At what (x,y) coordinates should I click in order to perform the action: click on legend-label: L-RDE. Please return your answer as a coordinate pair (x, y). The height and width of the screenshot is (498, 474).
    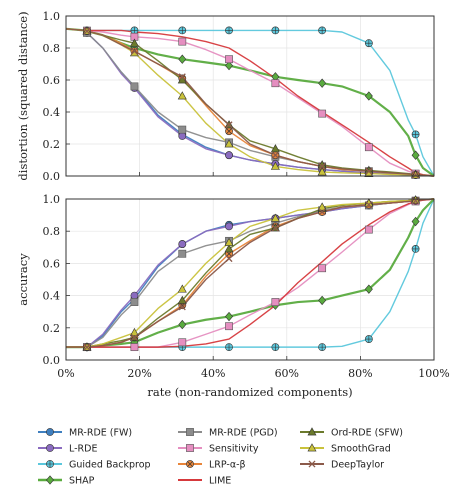
    Looking at the image, I should click on (83, 449).